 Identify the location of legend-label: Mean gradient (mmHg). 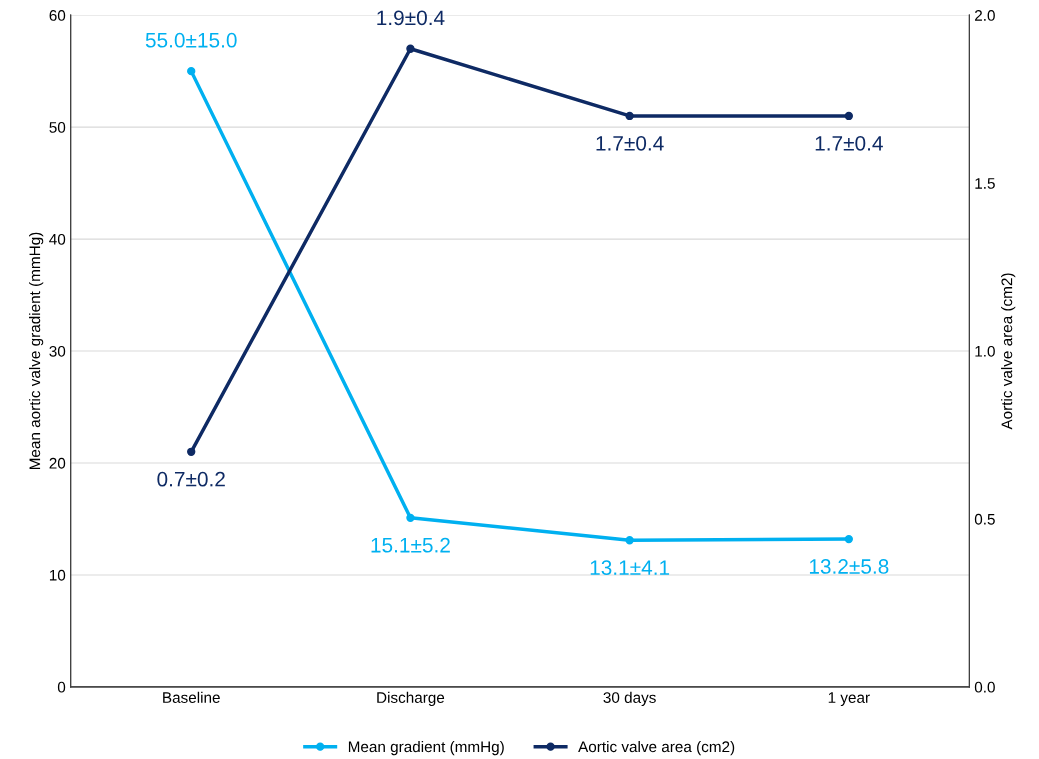
(426, 748).